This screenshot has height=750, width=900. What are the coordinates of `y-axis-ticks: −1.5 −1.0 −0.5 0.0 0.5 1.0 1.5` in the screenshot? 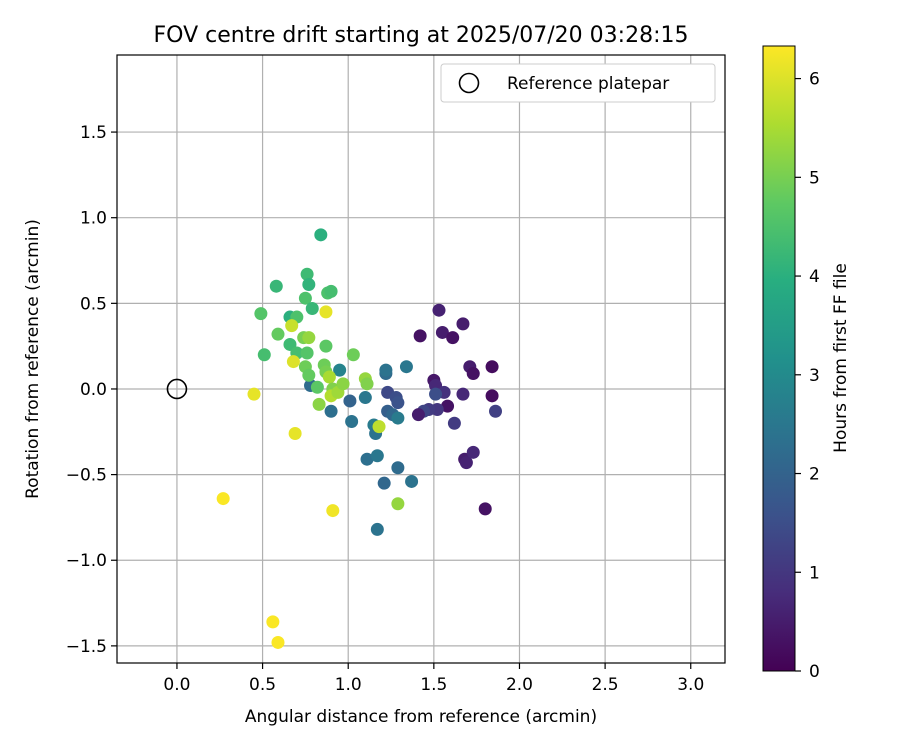 It's located at (91, 390).